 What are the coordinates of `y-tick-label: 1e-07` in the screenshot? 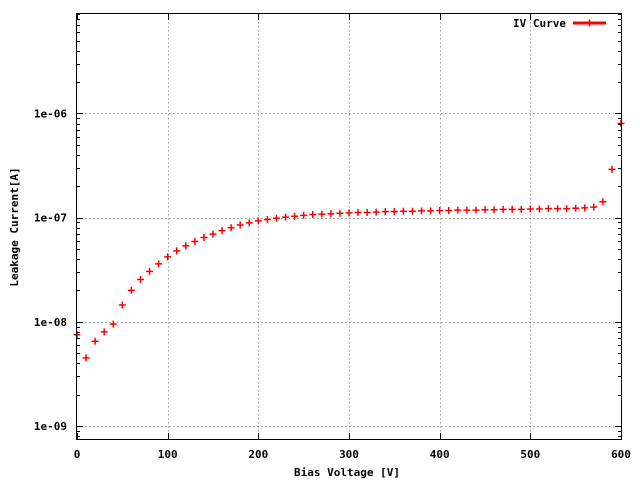 It's located at (50, 218).